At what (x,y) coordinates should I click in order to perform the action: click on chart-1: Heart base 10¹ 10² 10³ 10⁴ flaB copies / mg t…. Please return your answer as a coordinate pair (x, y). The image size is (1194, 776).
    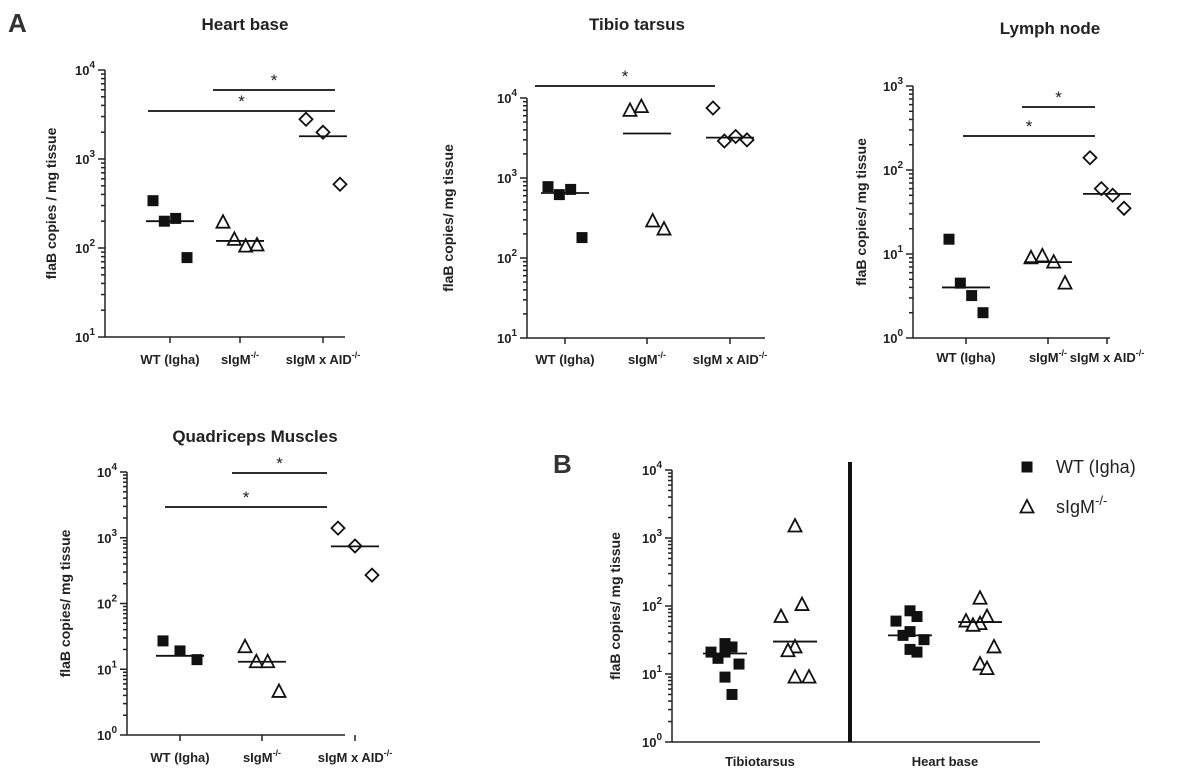
    Looking at the image, I should click on (201, 191).